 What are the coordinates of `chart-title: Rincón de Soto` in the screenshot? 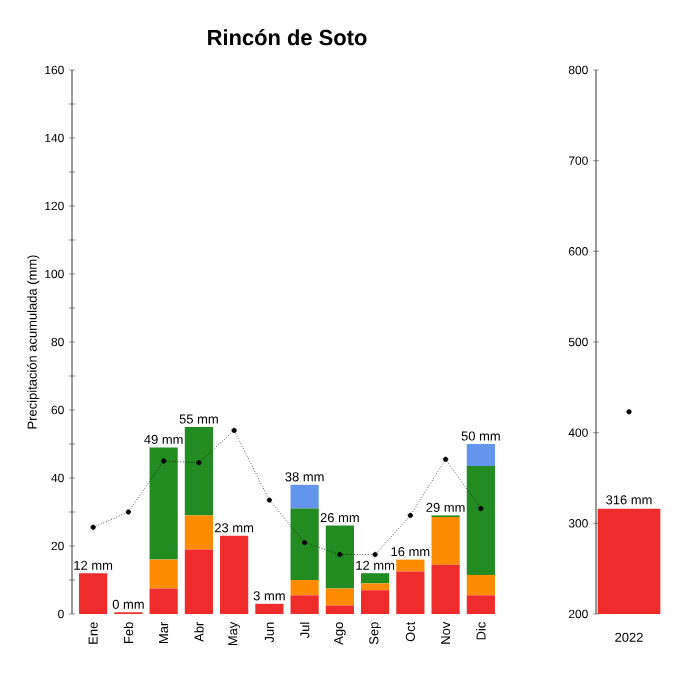 It's located at (287, 37).